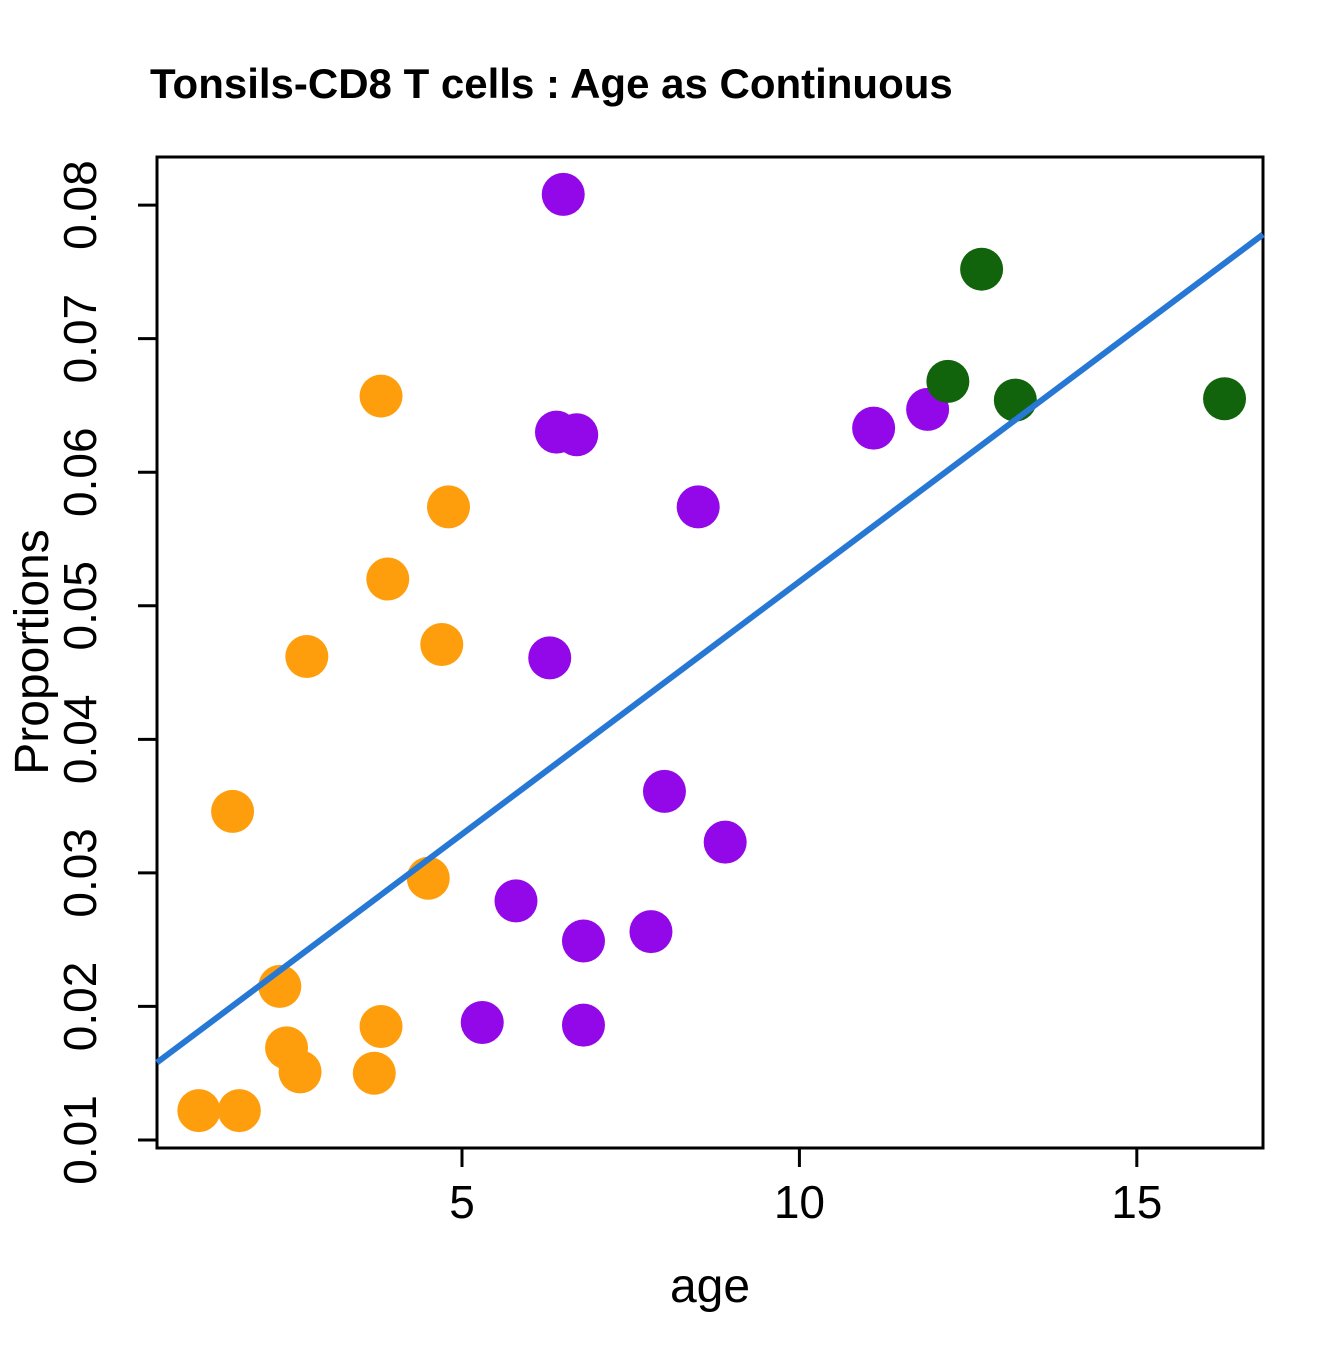  Describe the element at coordinates (80, 606) in the screenshot. I see `y-tick-label: 0.05` at that location.